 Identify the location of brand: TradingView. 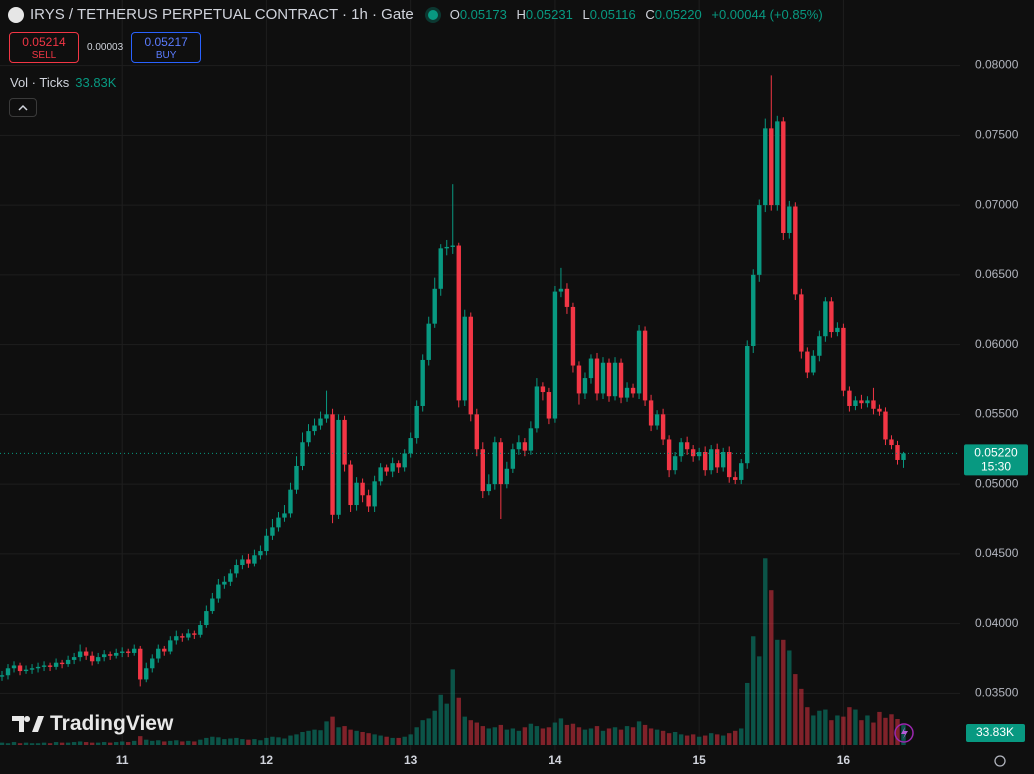
(92, 724).